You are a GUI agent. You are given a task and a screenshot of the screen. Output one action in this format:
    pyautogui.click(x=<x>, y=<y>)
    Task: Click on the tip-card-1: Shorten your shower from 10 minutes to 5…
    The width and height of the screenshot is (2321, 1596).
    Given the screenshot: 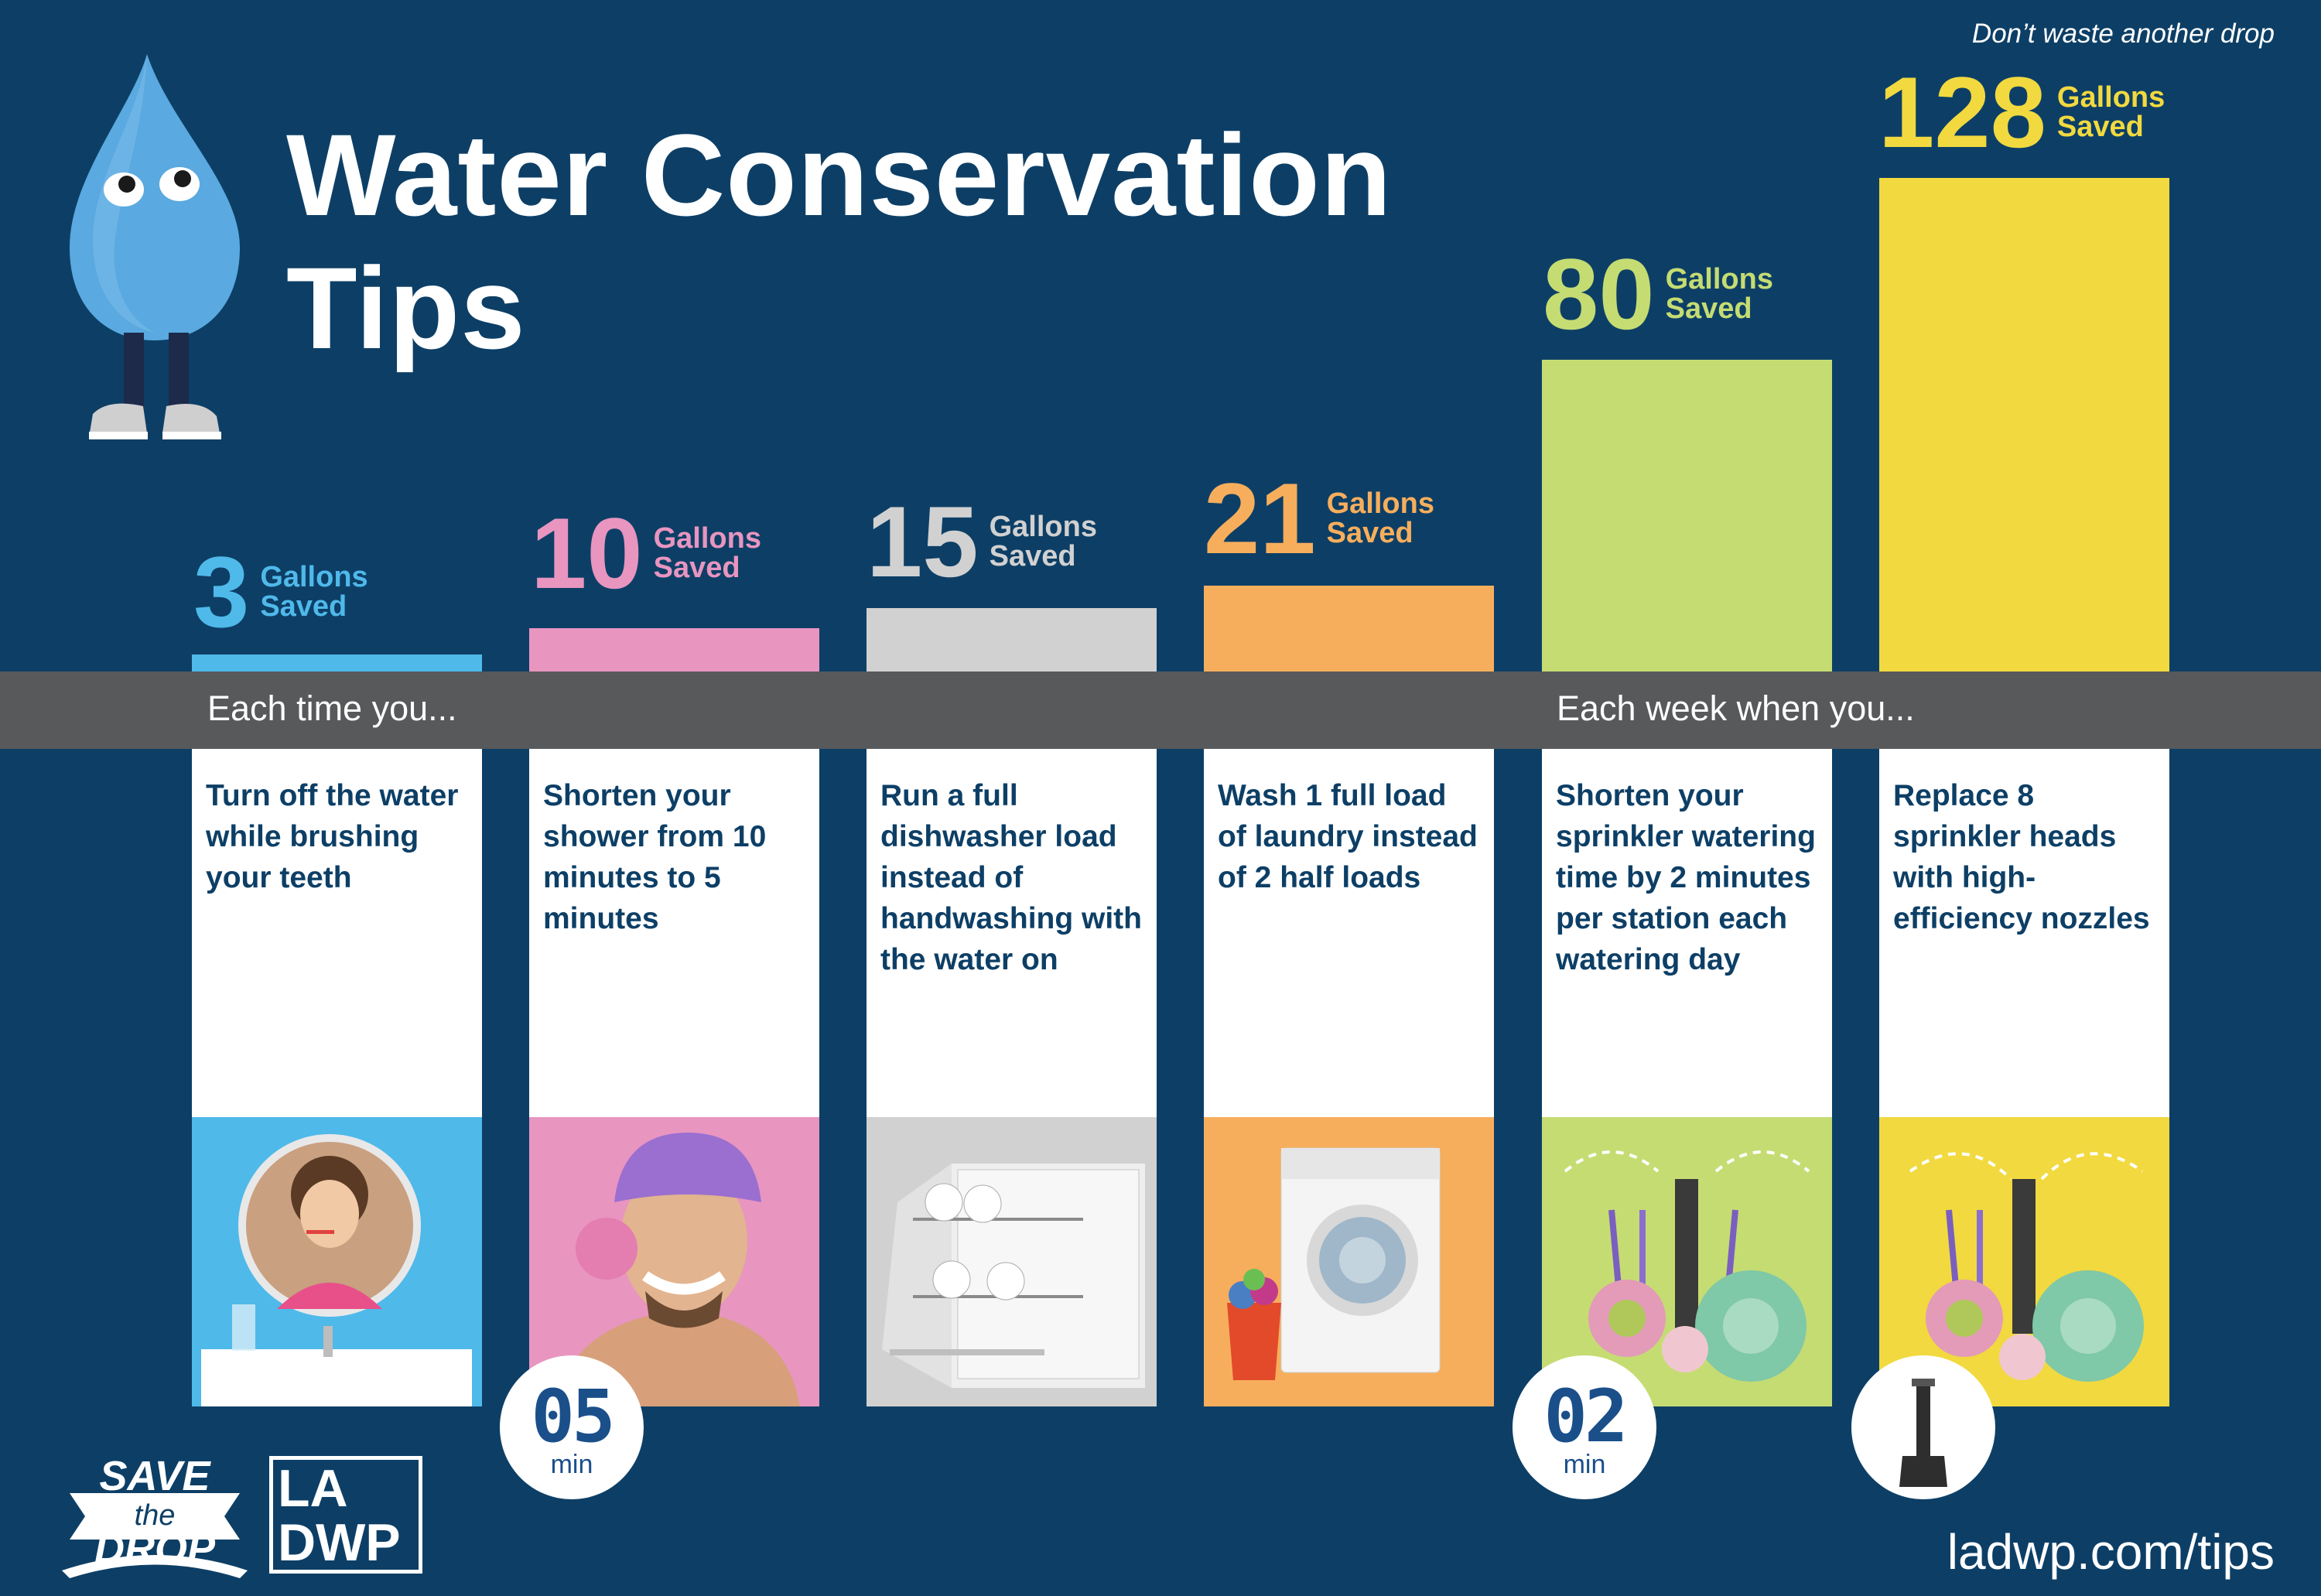 What is the action you would take?
    pyautogui.click(x=674, y=933)
    